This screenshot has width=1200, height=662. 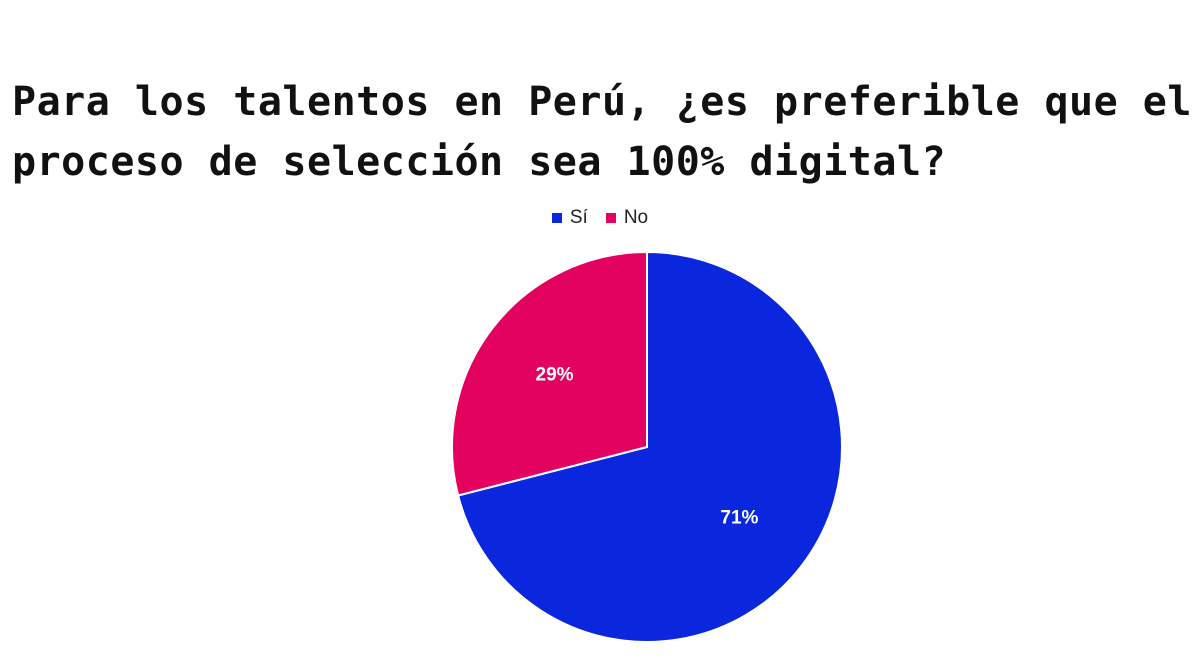 What do you see at coordinates (578, 217) in the screenshot?
I see `legend-label-si: Sí` at bounding box center [578, 217].